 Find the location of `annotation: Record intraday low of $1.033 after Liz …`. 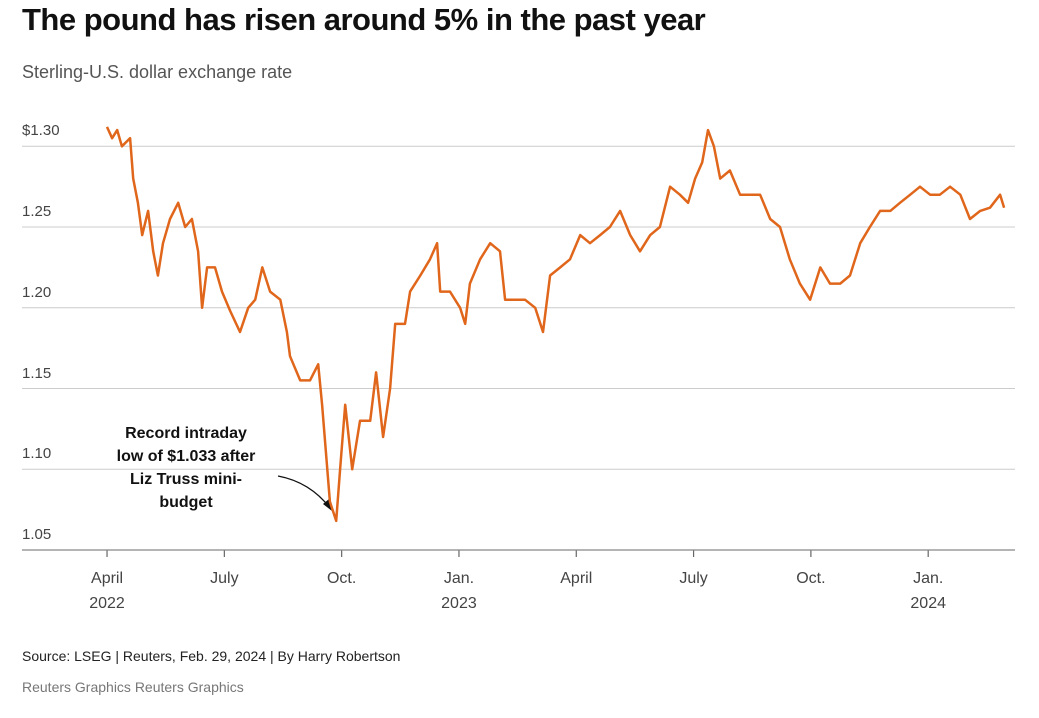

annotation: Record intraday low of $1.033 after Liz … is located at coordinates (186, 468).